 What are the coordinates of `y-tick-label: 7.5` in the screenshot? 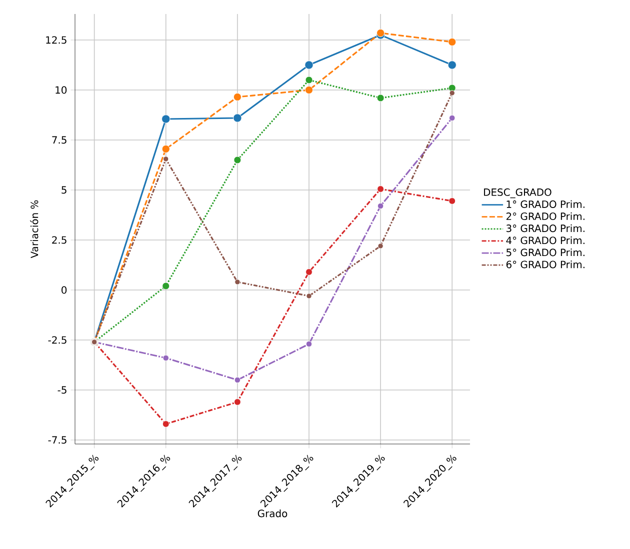 It's located at (59, 140).